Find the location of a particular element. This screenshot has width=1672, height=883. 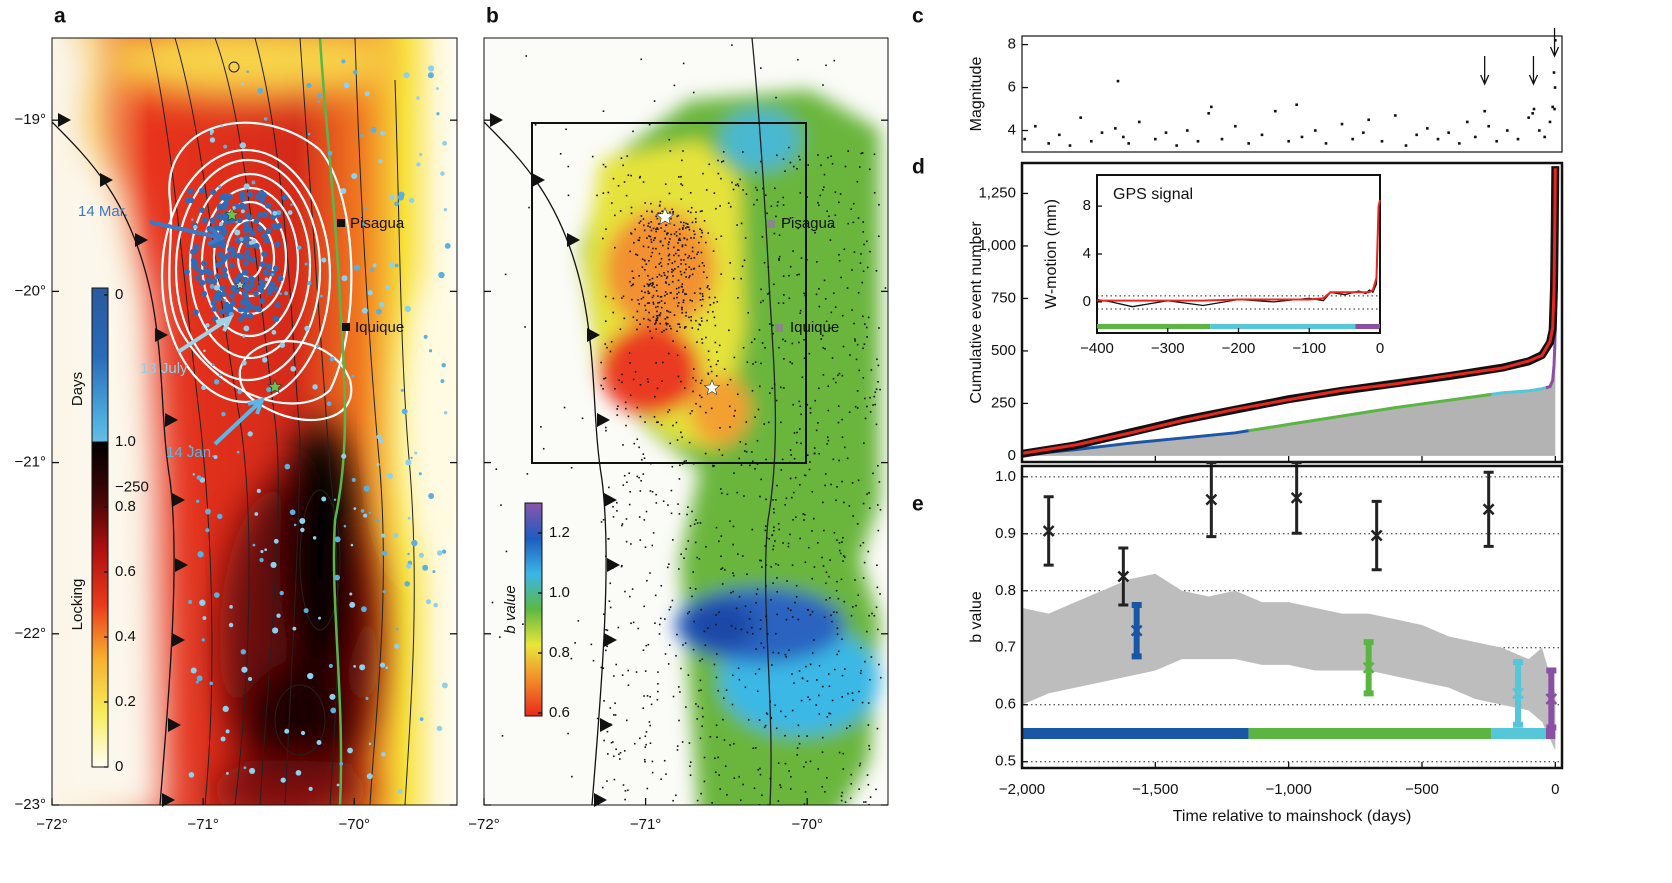

y-axis-label: Cumulative event number is located at coordinates (976, 312).